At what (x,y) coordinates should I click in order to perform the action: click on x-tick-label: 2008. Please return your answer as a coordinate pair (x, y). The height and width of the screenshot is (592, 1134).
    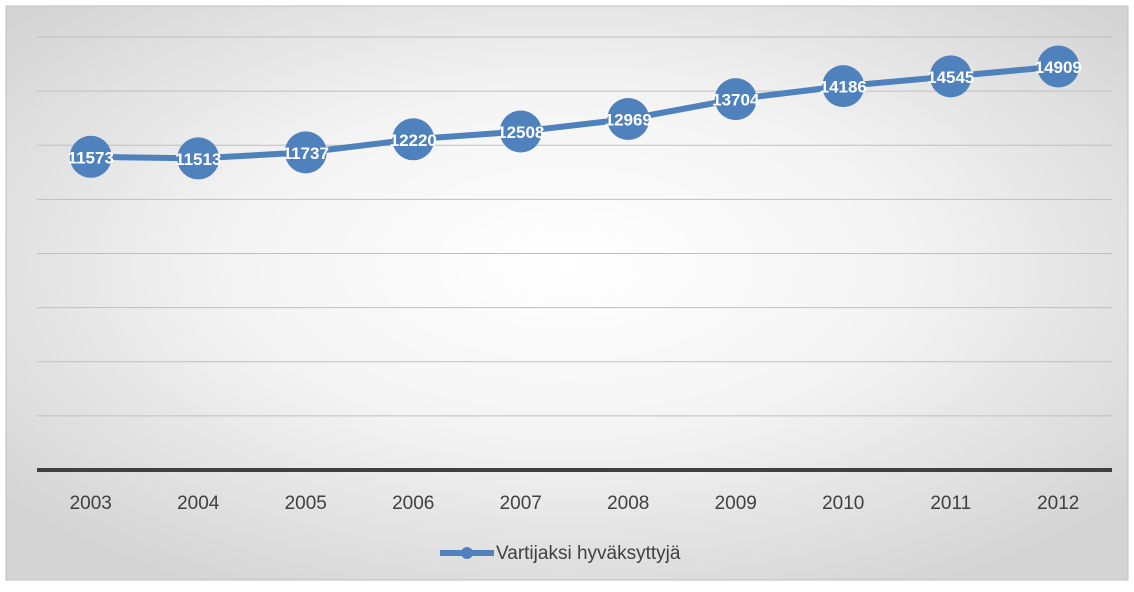
    Looking at the image, I should click on (628, 503).